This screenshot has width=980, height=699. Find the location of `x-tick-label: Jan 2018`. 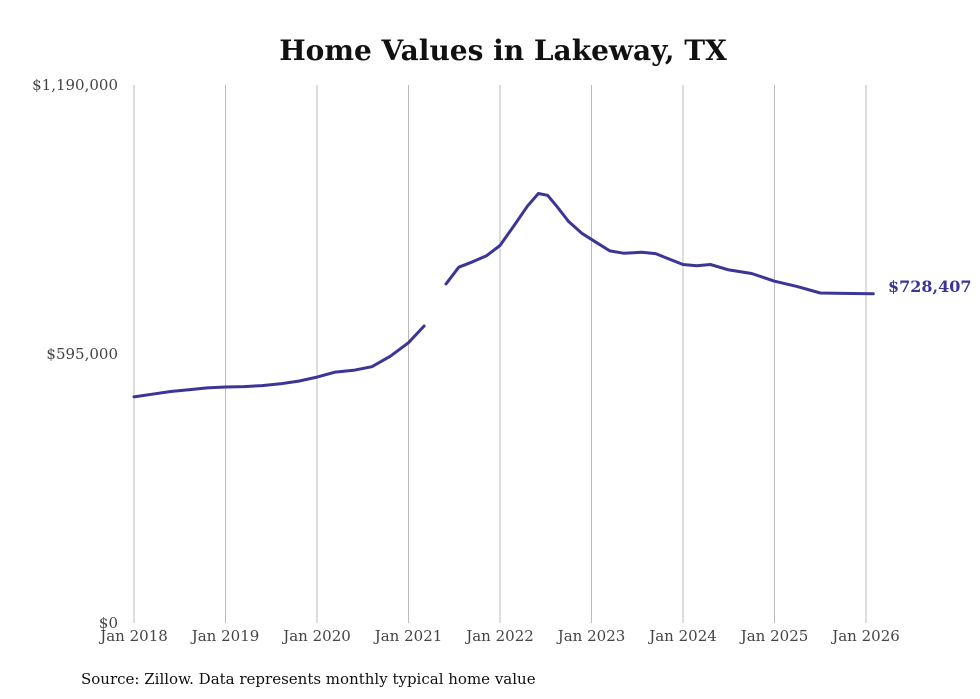

x-tick-label: Jan 2018 is located at coordinates (133, 636).